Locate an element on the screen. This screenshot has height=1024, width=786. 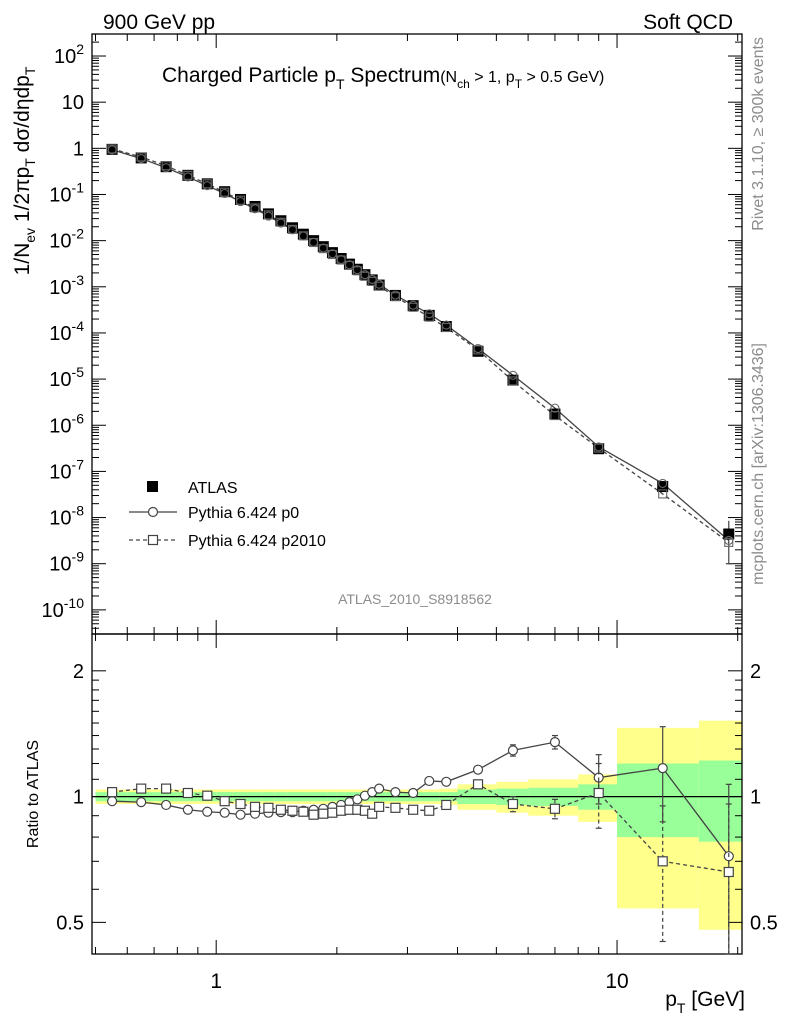
ratio-y-tick-label: 2 is located at coordinates (78, 672).